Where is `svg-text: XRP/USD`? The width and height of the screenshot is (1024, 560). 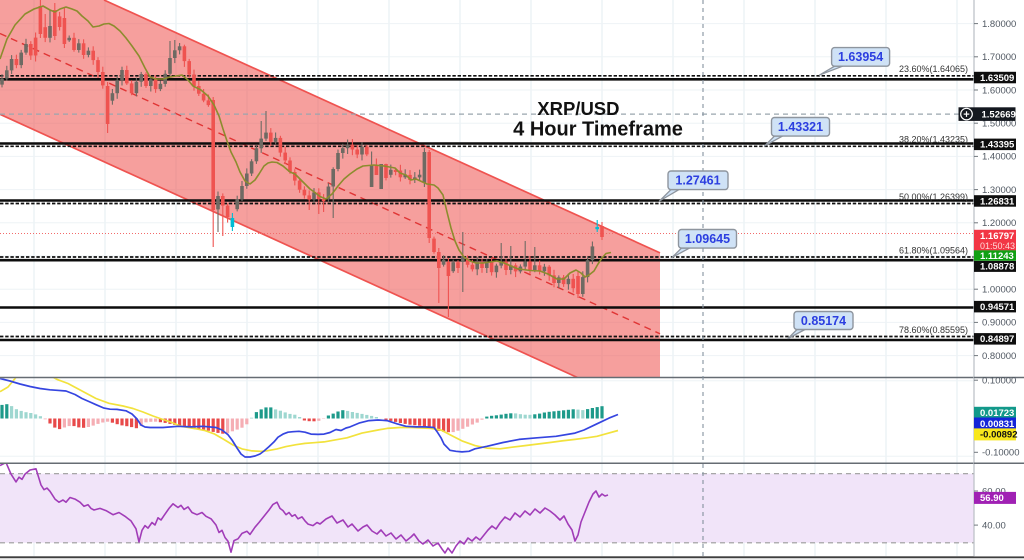
svg-text: XRP/USD is located at coordinates (578, 108).